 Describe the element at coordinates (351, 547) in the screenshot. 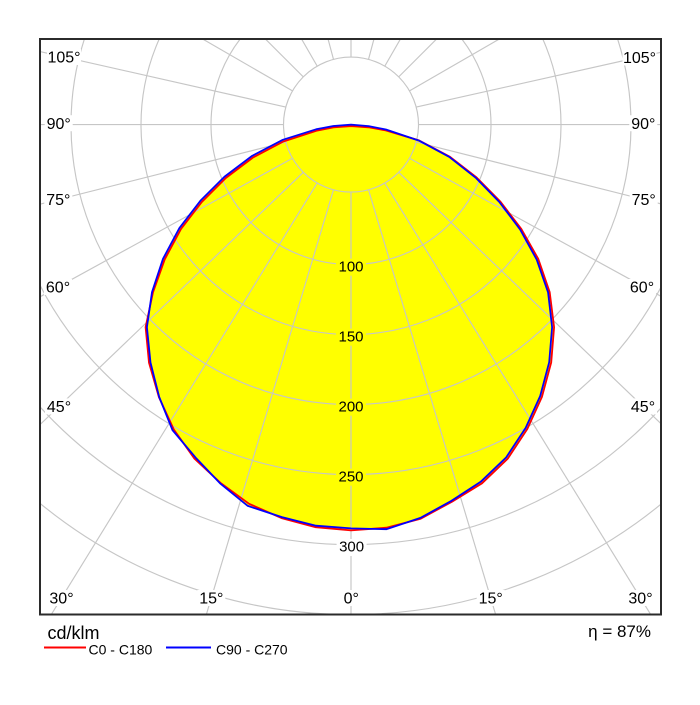

I see `svg-text: 300` at that location.